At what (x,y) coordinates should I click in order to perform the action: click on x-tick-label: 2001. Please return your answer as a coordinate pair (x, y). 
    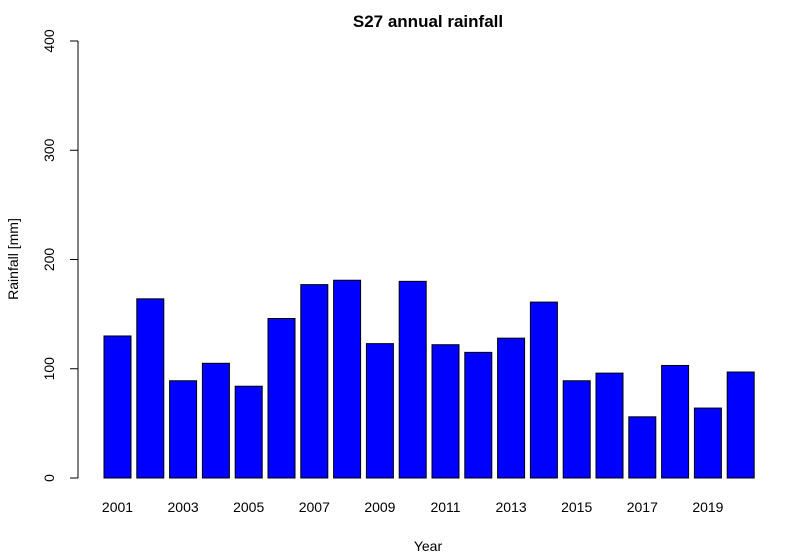
    Looking at the image, I should click on (117, 507).